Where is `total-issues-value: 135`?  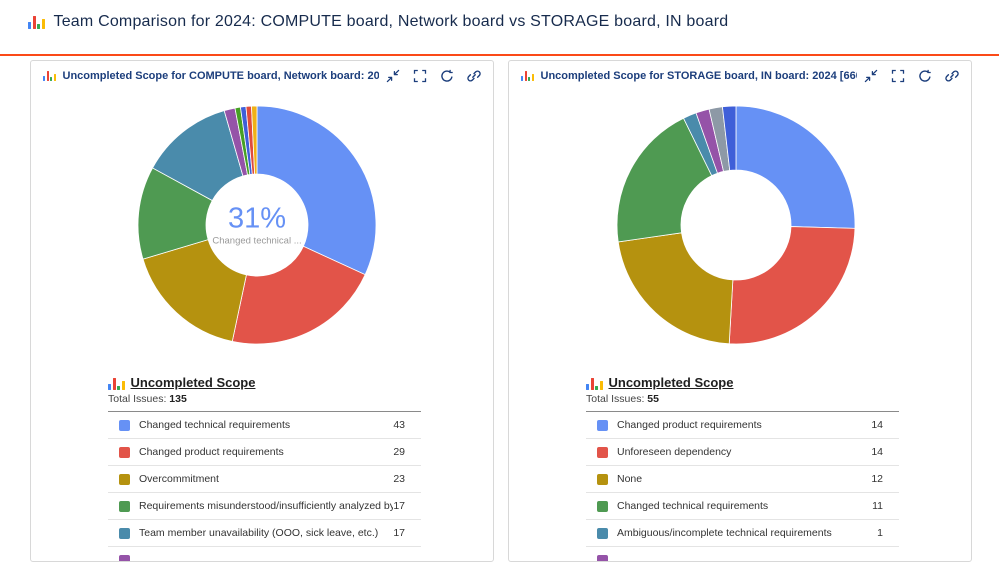 total-issues-value: 135 is located at coordinates (178, 399).